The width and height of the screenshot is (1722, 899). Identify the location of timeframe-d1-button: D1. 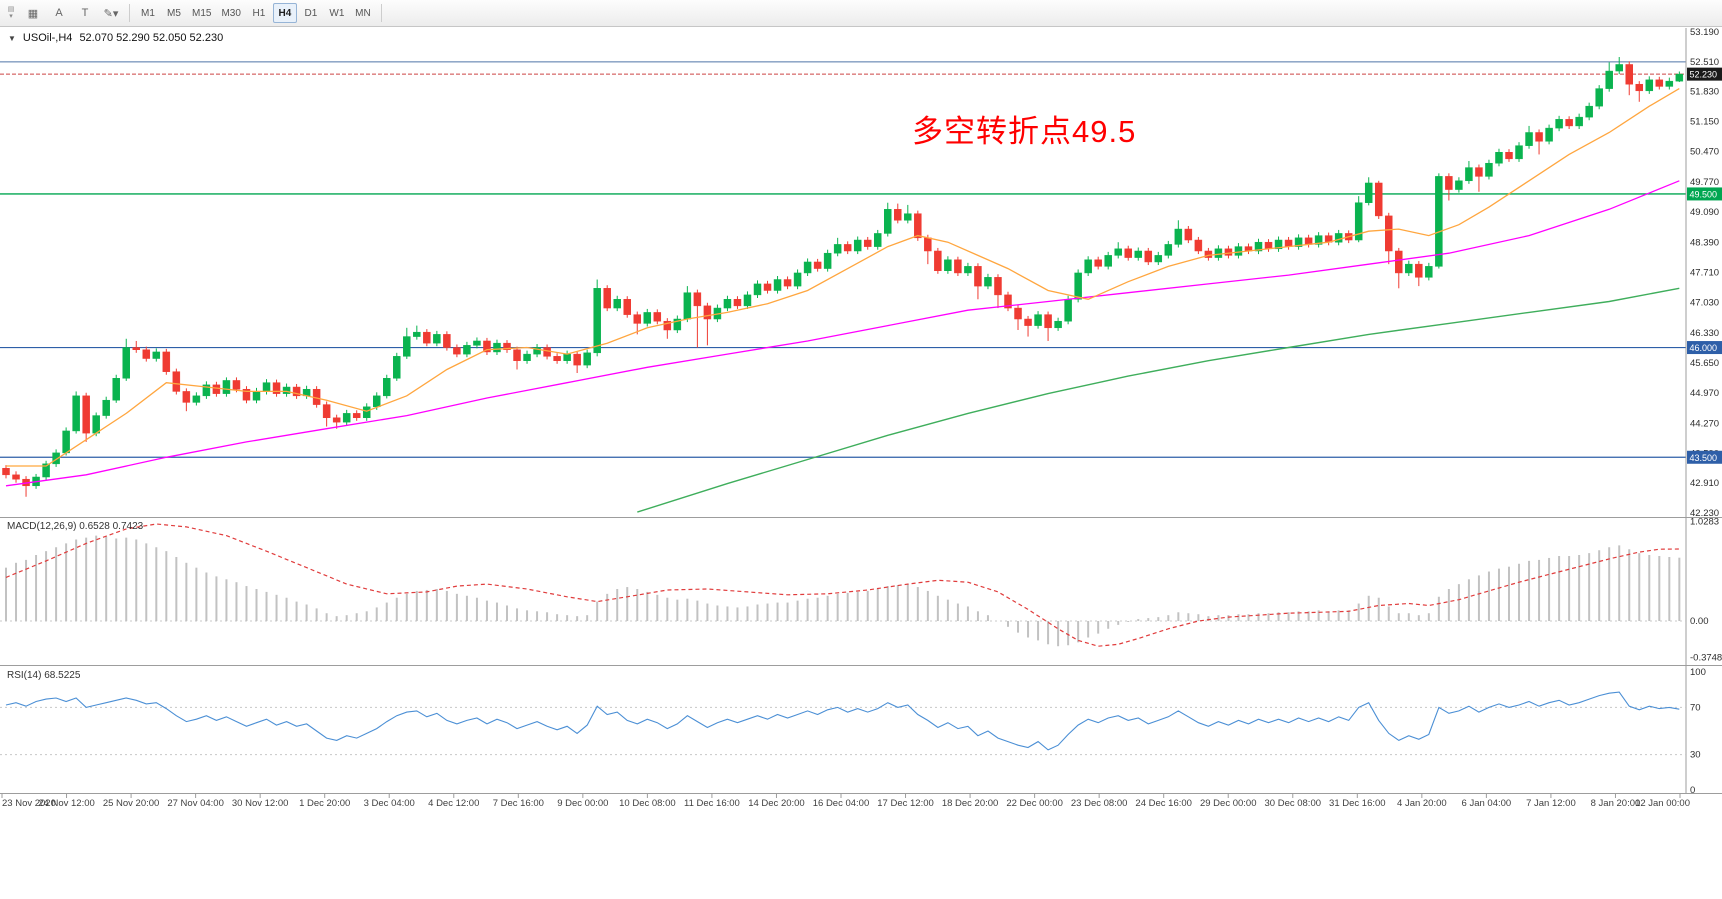
(311, 13).